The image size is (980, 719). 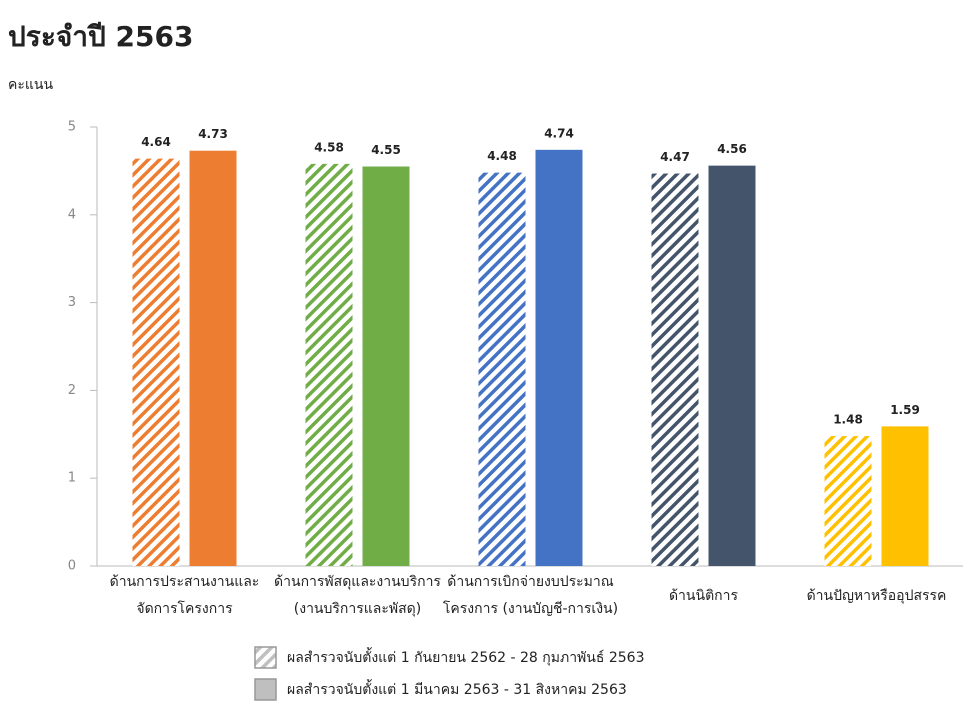 What do you see at coordinates (357, 582) in the screenshot?
I see `x-tick-label: ด้านการพัสดุและงานบริการ` at bounding box center [357, 582].